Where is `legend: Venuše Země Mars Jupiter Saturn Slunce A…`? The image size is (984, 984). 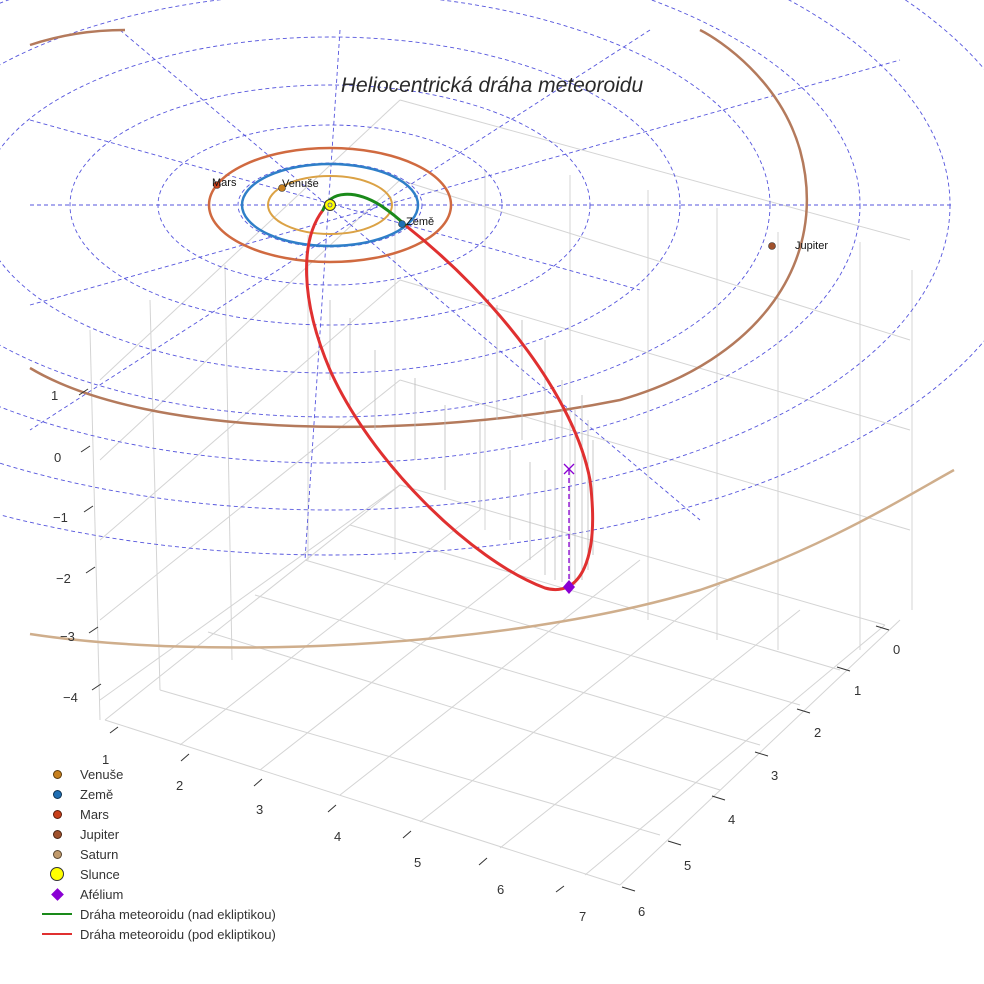 legend: Venuše Země Mars Jupiter Saturn Slunce A… is located at coordinates (155, 854).